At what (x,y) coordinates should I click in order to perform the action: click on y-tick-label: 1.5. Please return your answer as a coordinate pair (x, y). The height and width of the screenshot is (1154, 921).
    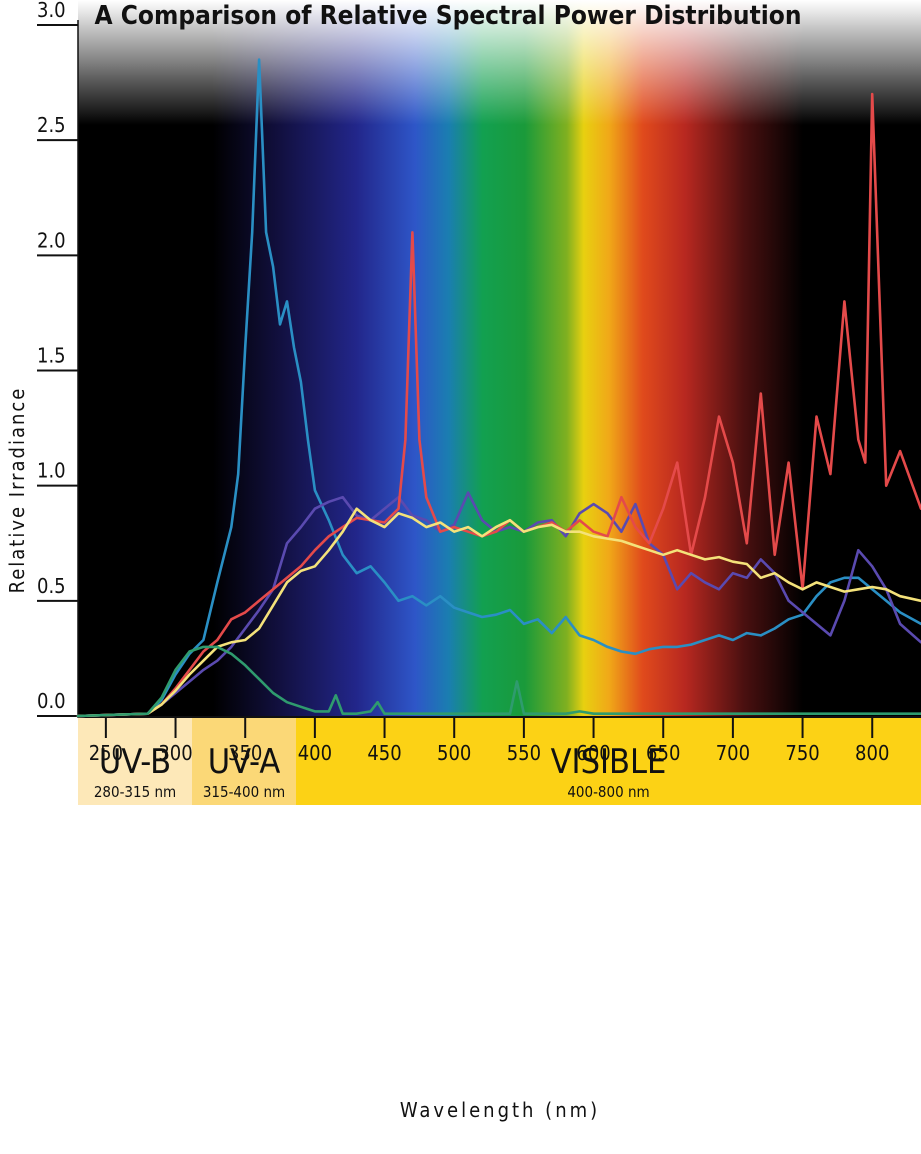
    Looking at the image, I should click on (51, 356).